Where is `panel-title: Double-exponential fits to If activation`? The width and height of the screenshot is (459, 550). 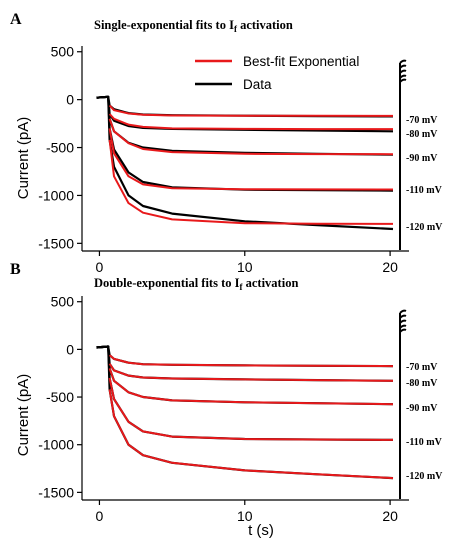 panel-title: Double-exponential fits to If activation is located at coordinates (196, 284).